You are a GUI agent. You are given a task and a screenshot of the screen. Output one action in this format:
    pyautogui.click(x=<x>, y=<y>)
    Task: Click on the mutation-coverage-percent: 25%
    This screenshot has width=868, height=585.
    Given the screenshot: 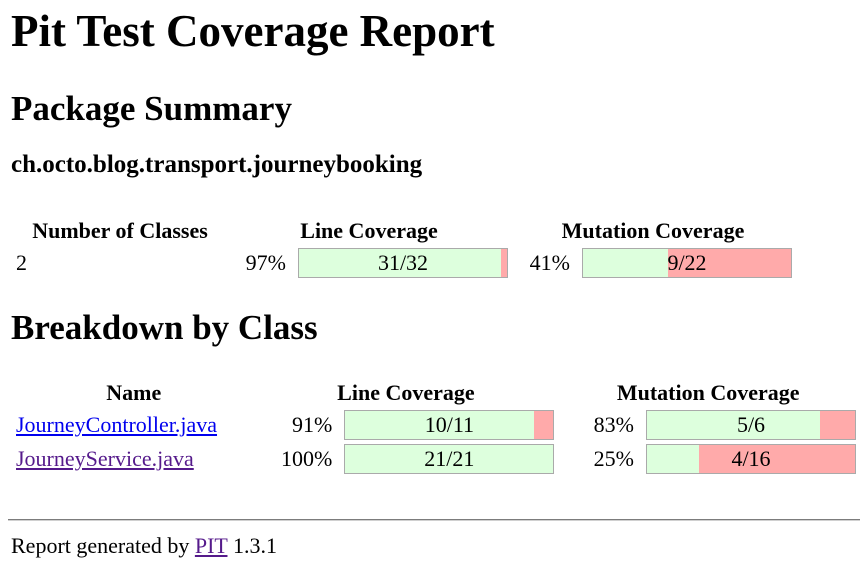 What is the action you would take?
    pyautogui.click(x=613, y=458)
    